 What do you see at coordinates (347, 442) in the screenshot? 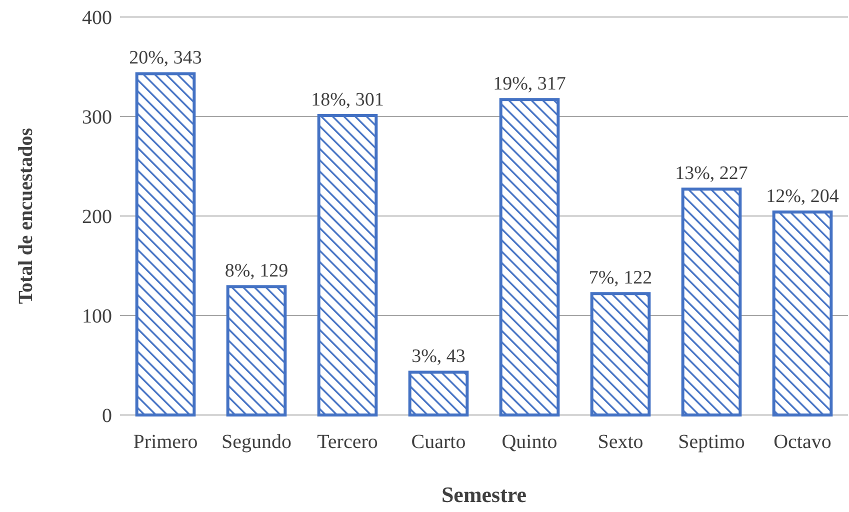
I see `x-tick-label: Tercero` at bounding box center [347, 442].